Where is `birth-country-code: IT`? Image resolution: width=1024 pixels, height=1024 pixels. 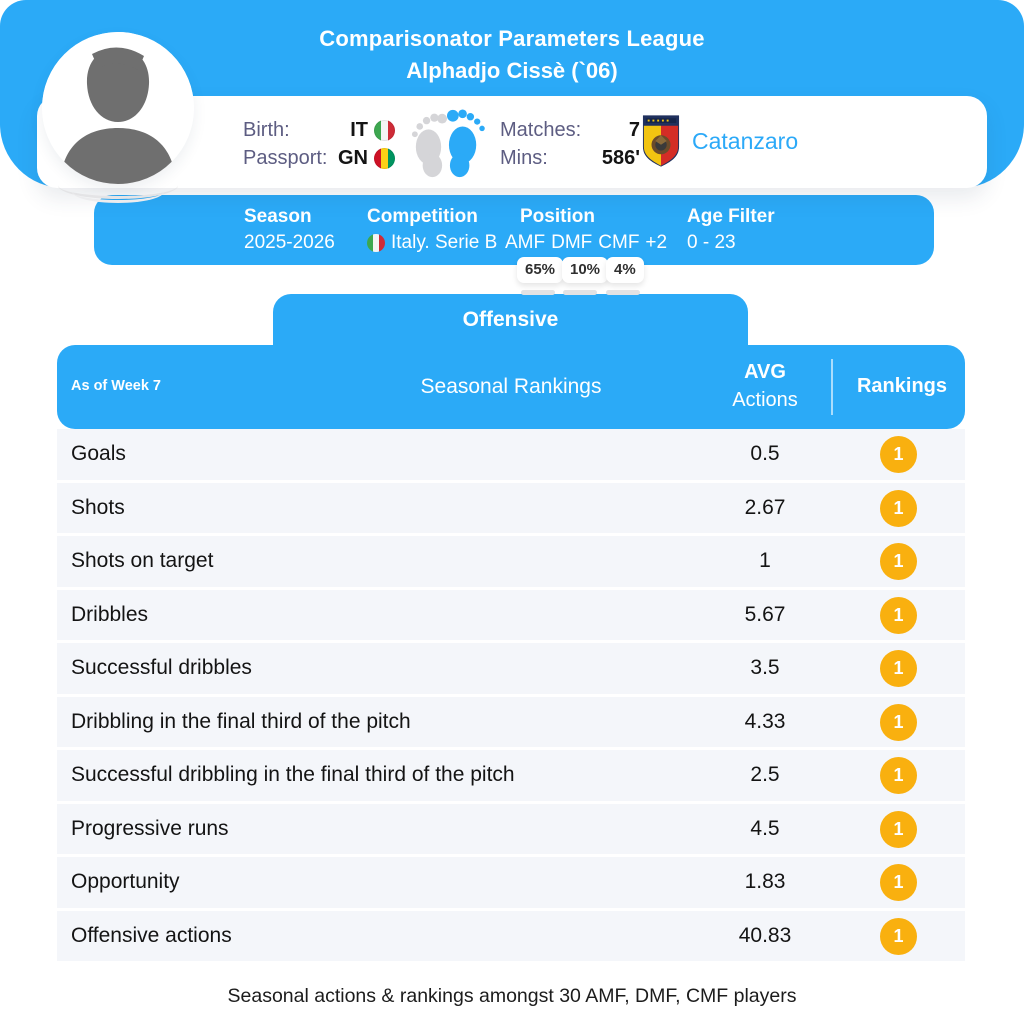
birth-country-code: IT is located at coordinates (359, 130).